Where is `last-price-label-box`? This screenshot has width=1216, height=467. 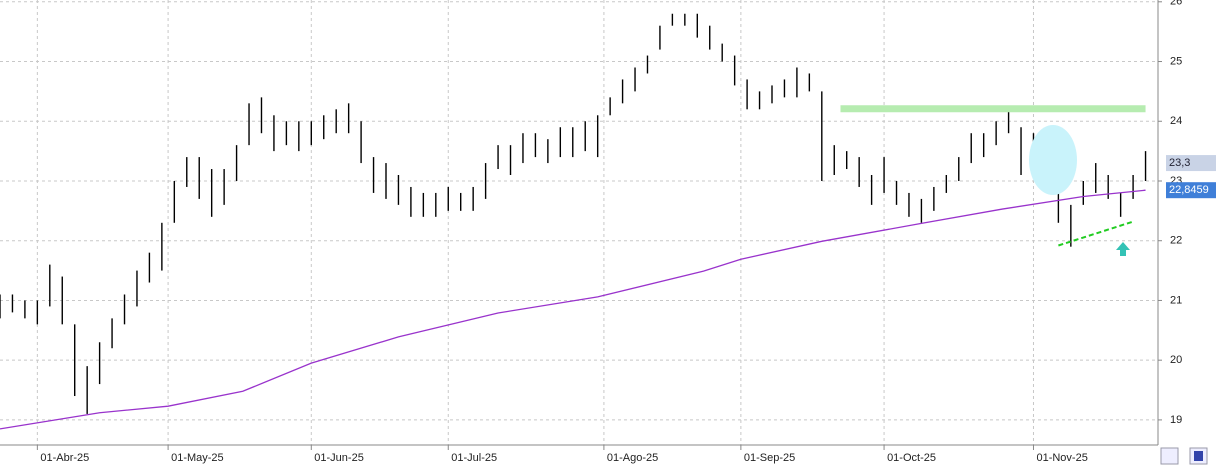 last-price-label-box is located at coordinates (1191, 163).